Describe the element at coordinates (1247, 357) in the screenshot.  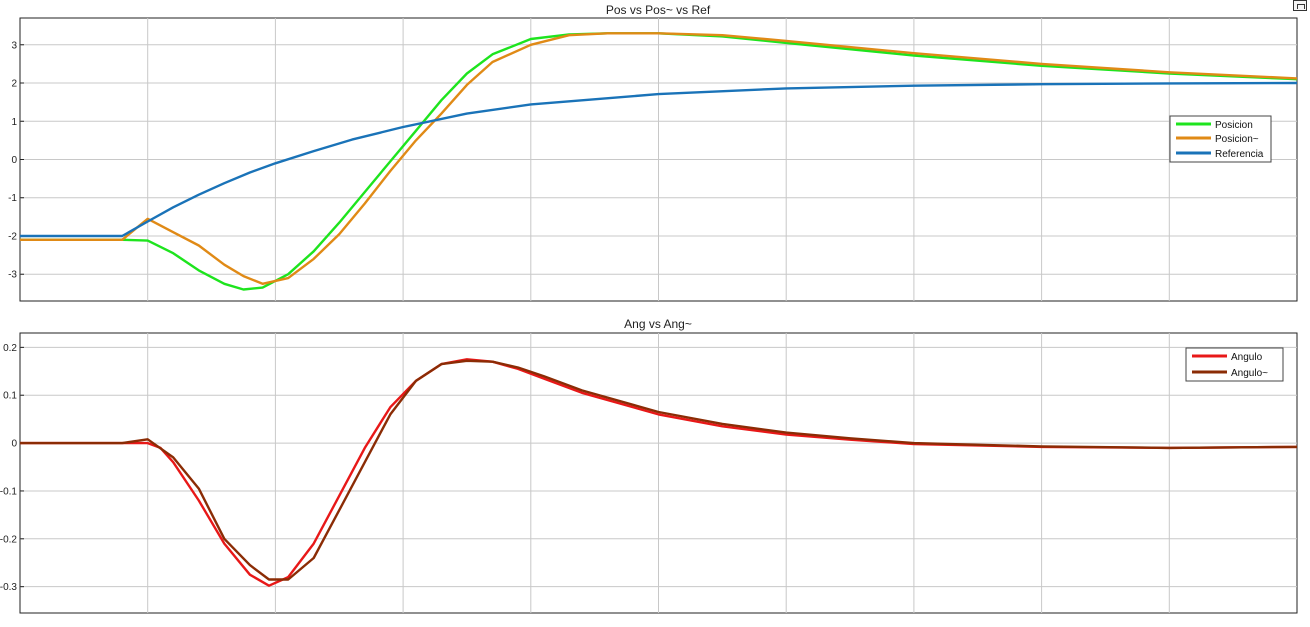
I see `legend-label-angulo: Angulo` at that location.